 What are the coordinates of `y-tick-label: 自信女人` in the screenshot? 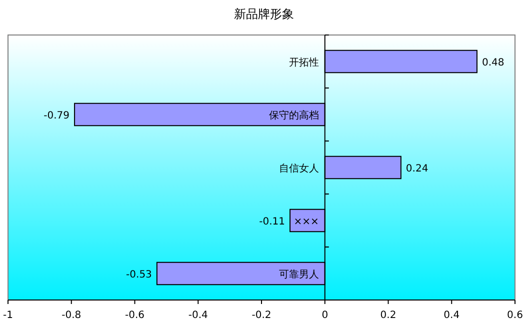 It's located at (298, 168).